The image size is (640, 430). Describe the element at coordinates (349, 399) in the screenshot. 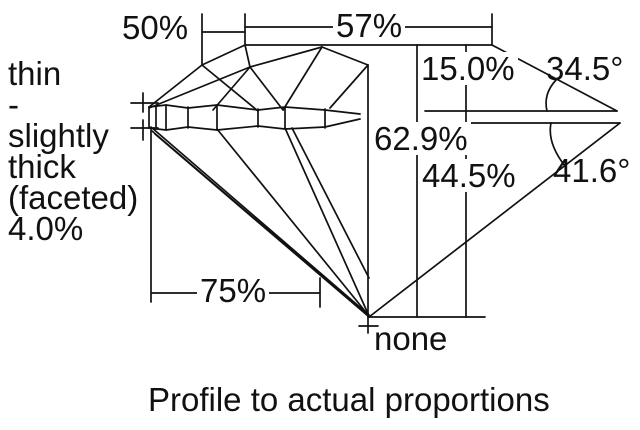

I see `figure-caption: Profile to actual proportions` at that location.